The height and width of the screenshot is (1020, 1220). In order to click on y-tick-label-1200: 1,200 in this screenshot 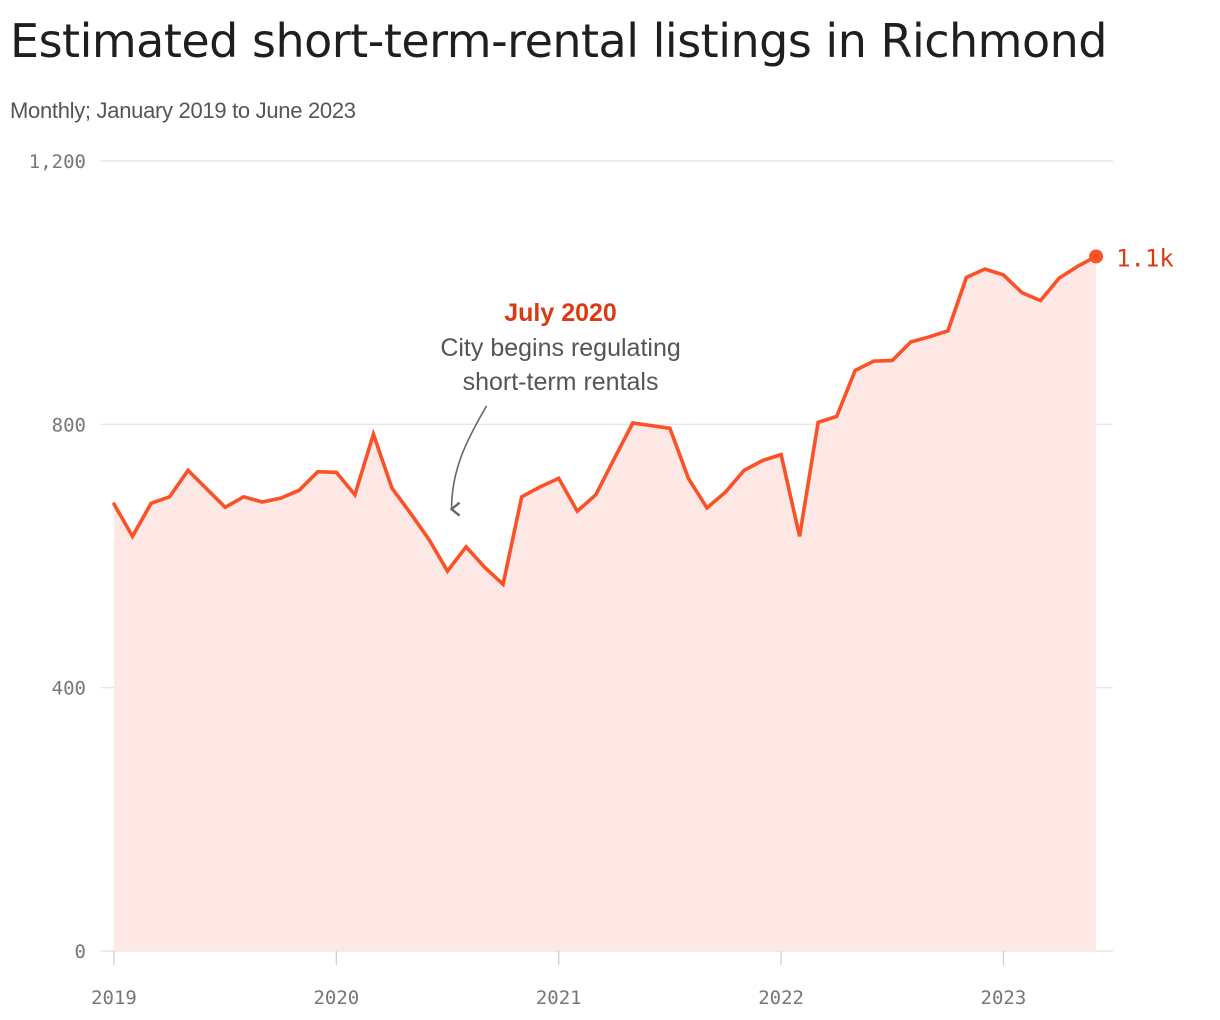, I will do `click(57, 162)`.